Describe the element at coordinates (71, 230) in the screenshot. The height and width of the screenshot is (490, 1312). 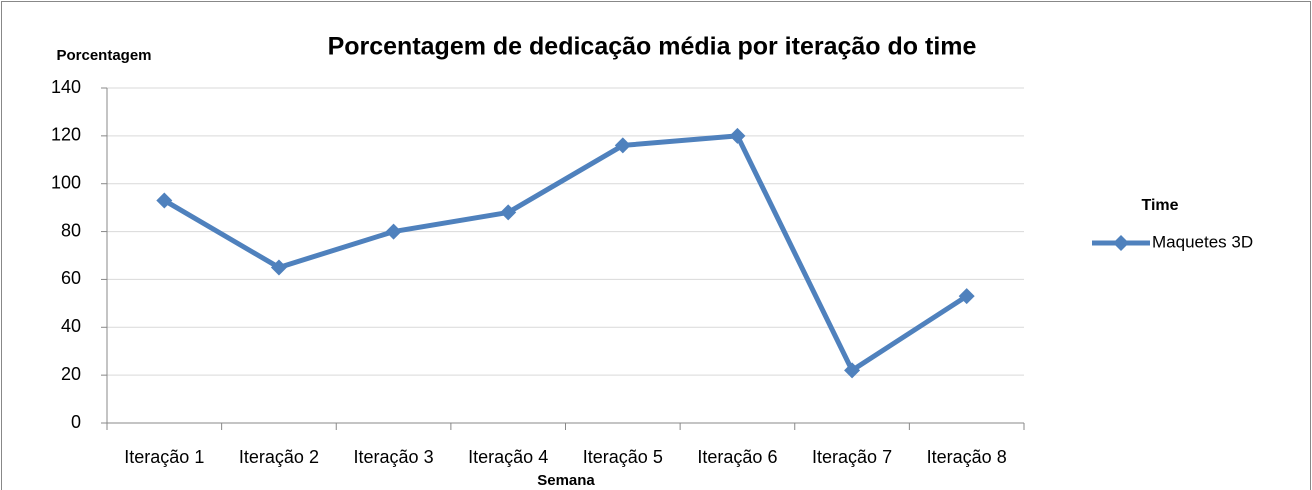
I see `y-tick-label: 80` at that location.